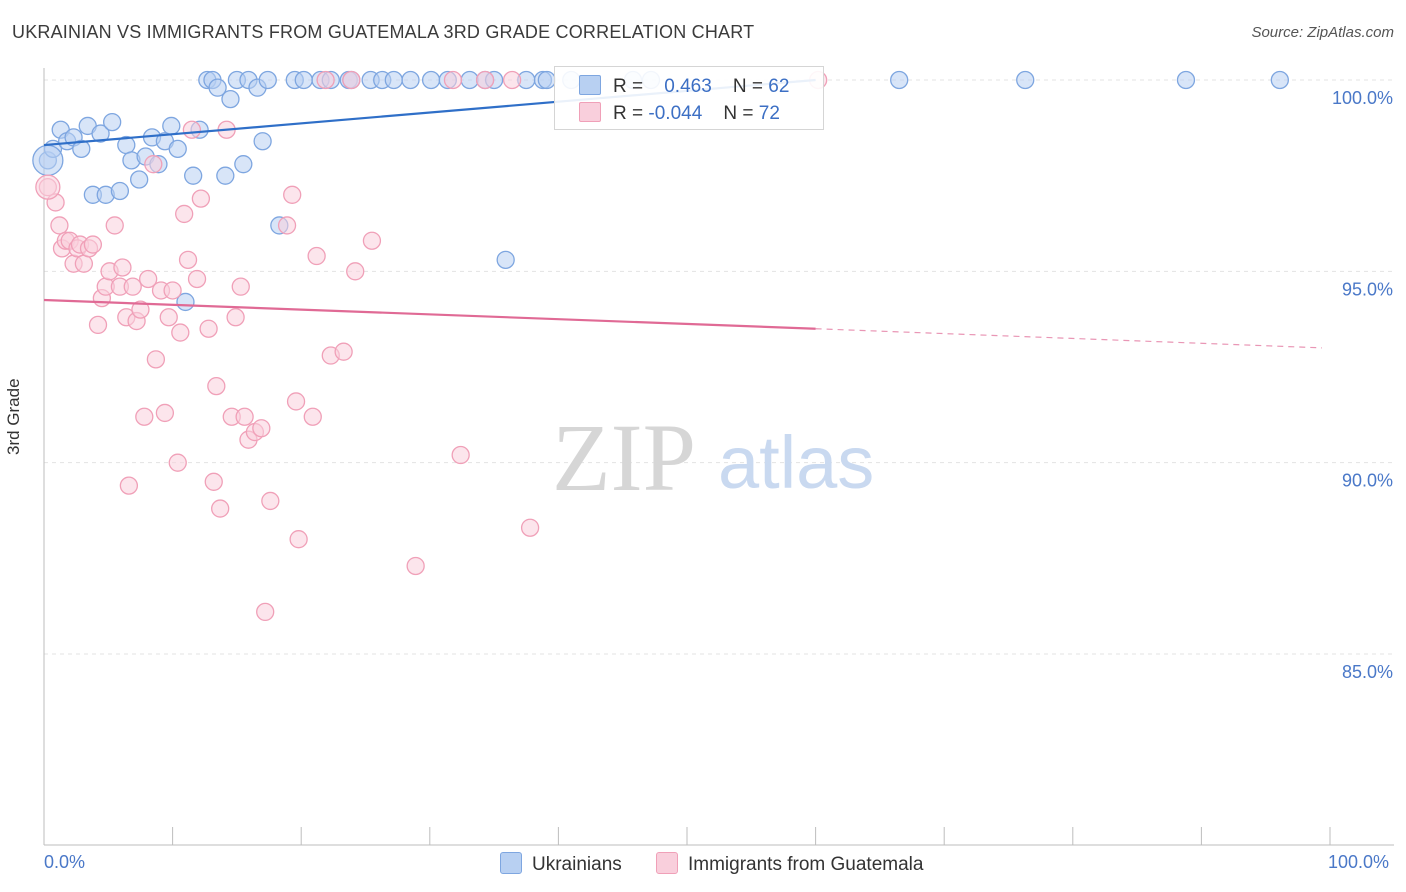 This screenshot has height=892, width=1406. Describe the element at coordinates (769, 113) in the screenshot. I see `legend-n-value: 72` at that location.